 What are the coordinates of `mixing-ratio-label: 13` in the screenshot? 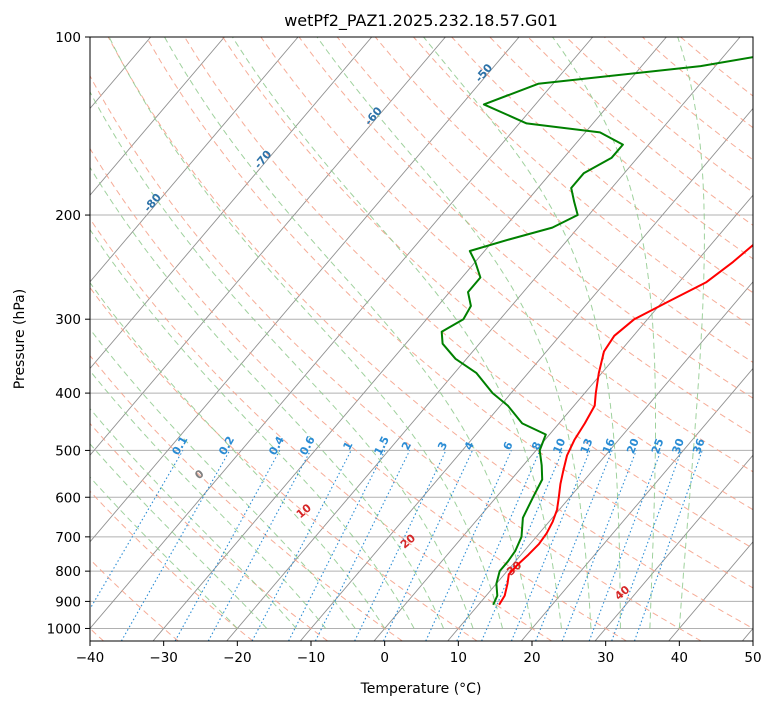 It's located at (587, 445).